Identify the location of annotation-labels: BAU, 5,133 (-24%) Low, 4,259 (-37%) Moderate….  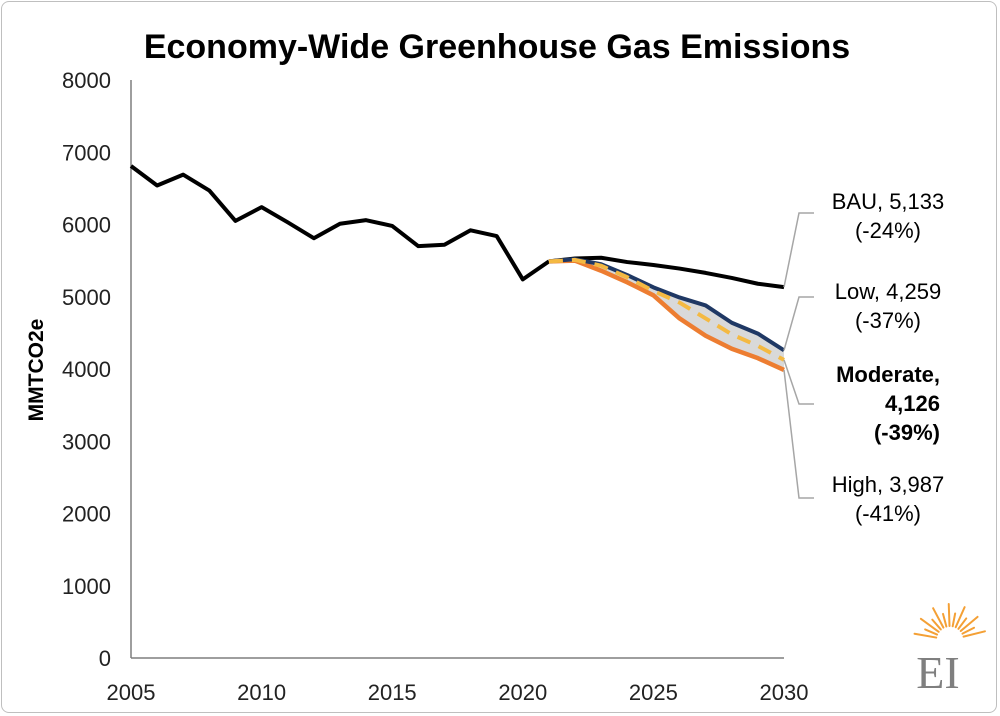
(888, 357).